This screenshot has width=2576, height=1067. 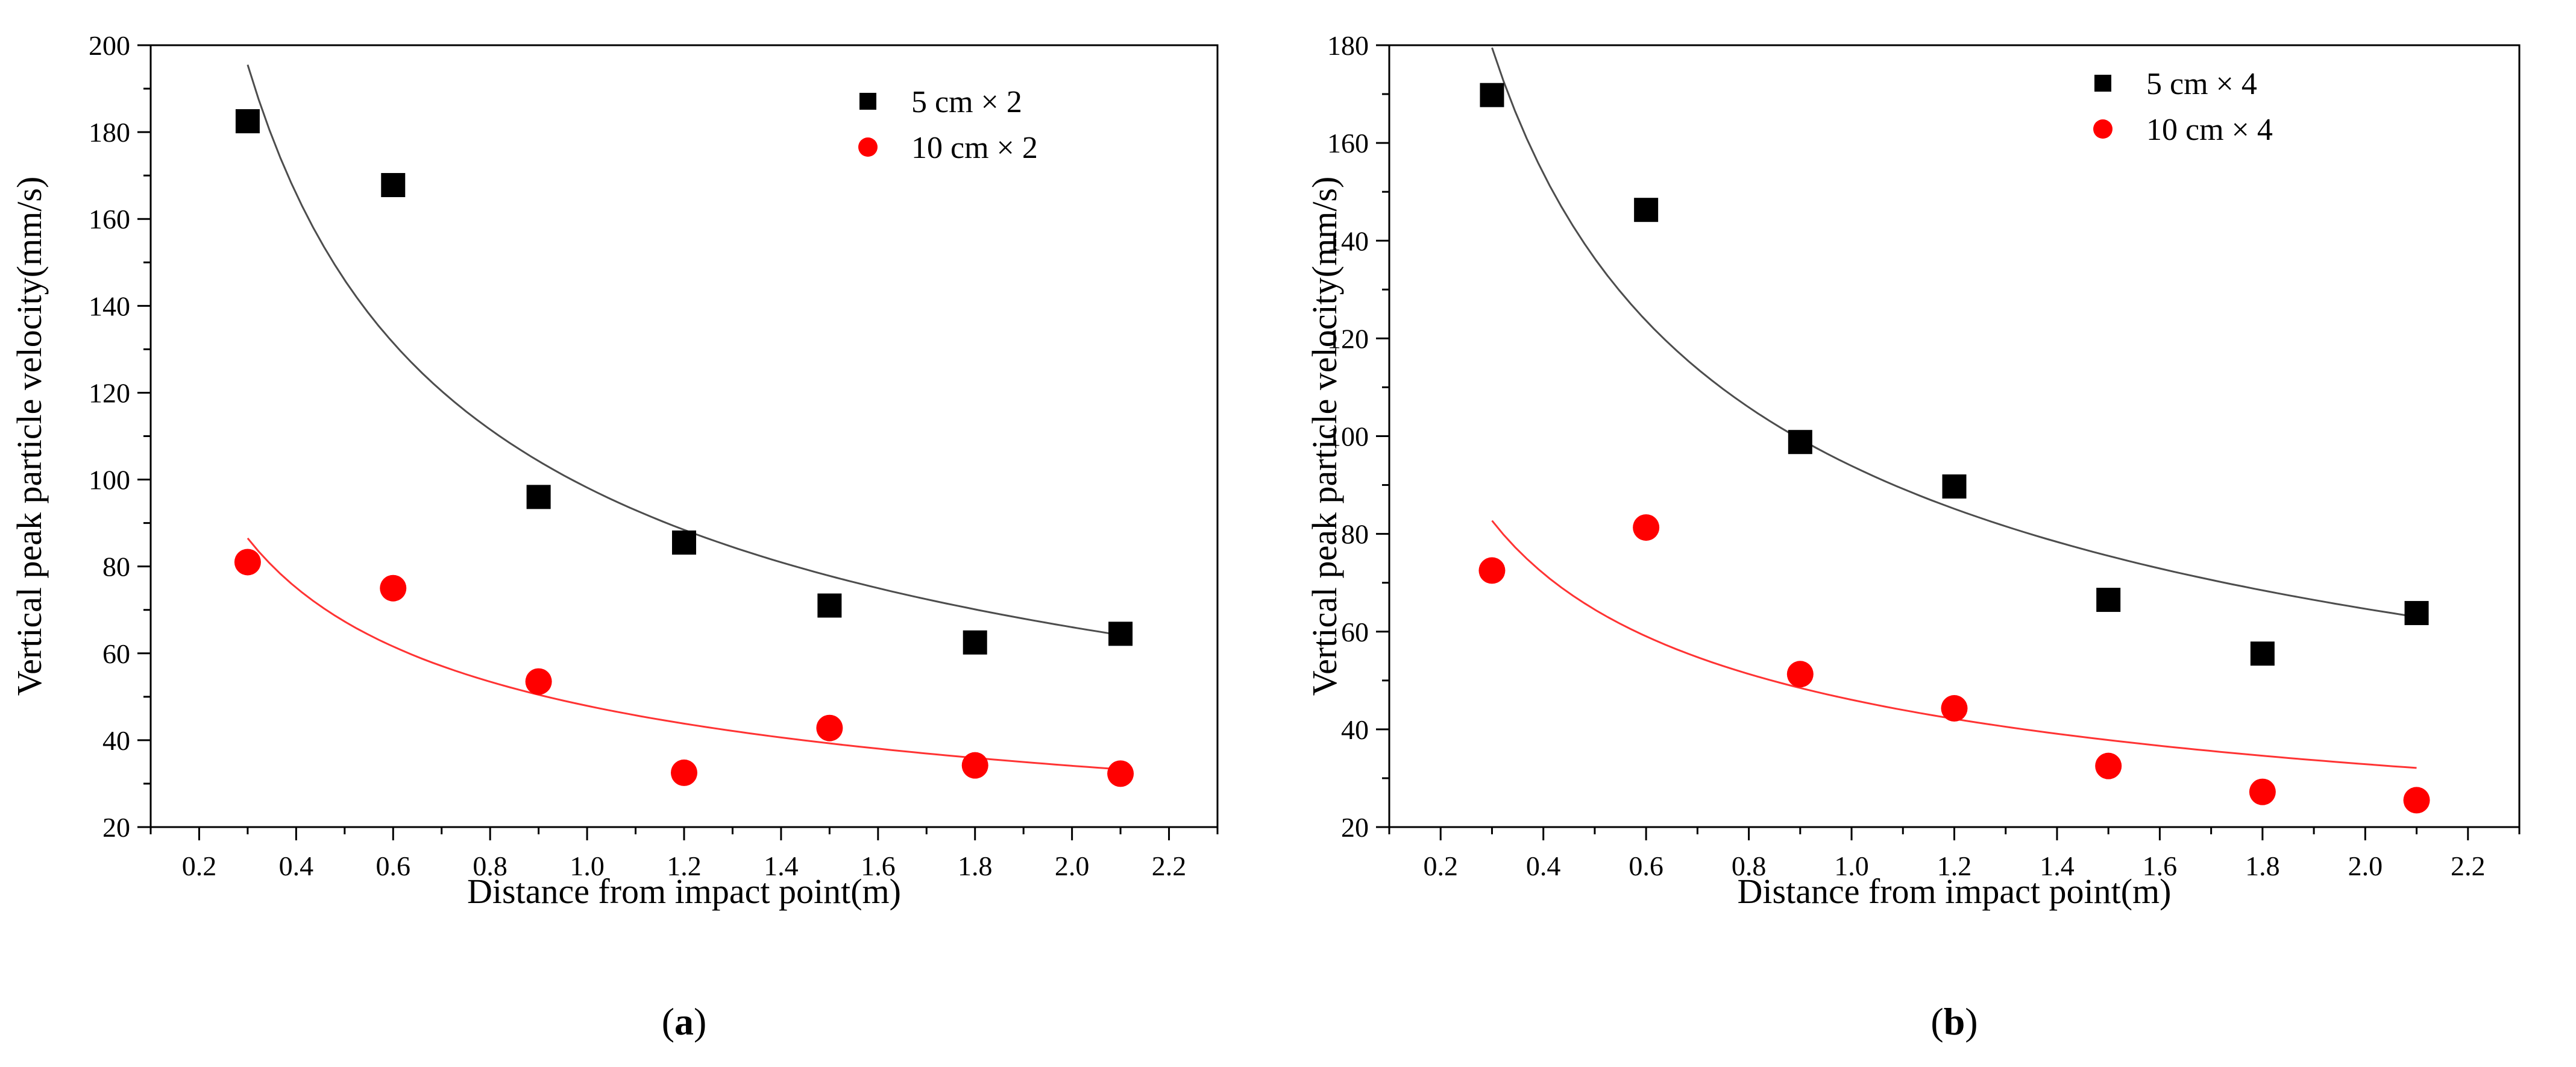 What do you see at coordinates (393, 866) in the screenshot?
I see `chart-a-x-tick-label: 0.6` at bounding box center [393, 866].